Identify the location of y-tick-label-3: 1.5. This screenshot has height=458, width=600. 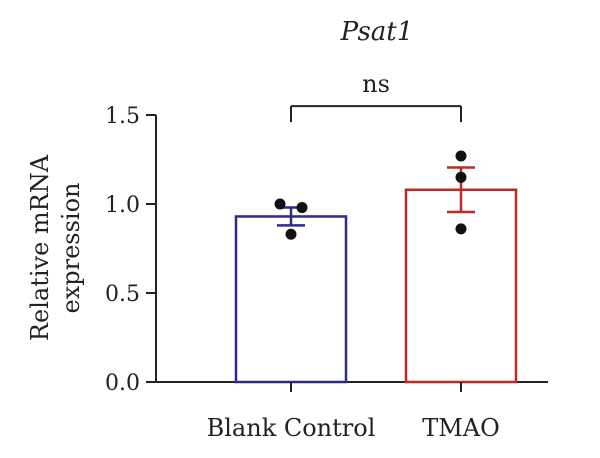
(122, 116).